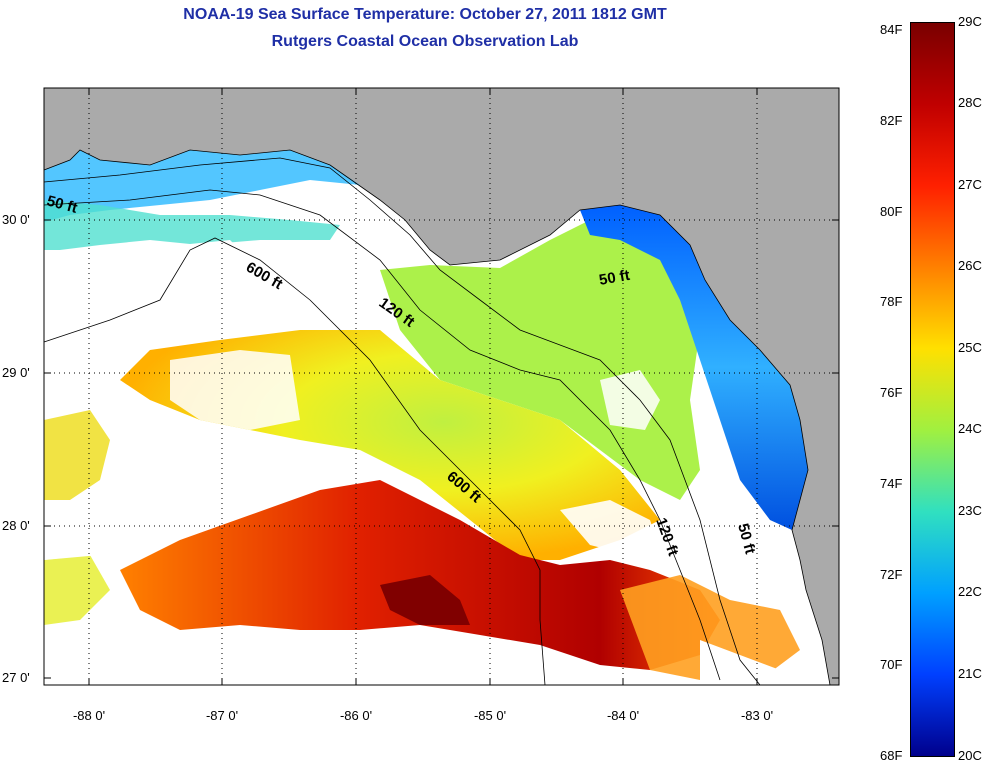 This screenshot has width=992, height=770. Describe the element at coordinates (970, 673) in the screenshot. I see `colorbar-c-label: 21C` at that location.